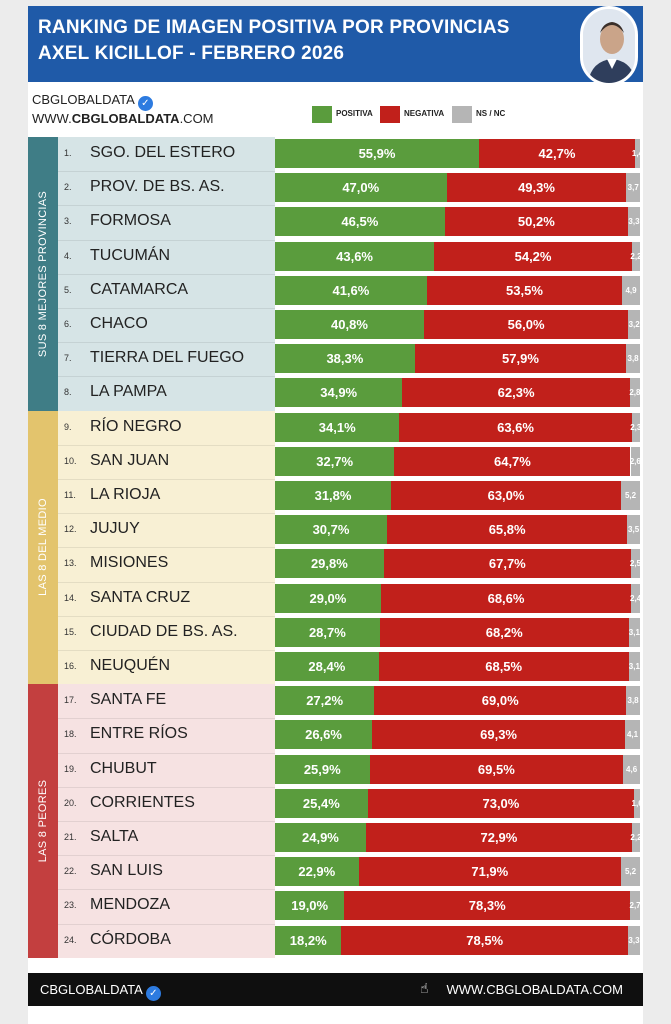  Describe the element at coordinates (139, 289) in the screenshot. I see `province-name: CATAMARCA` at that location.